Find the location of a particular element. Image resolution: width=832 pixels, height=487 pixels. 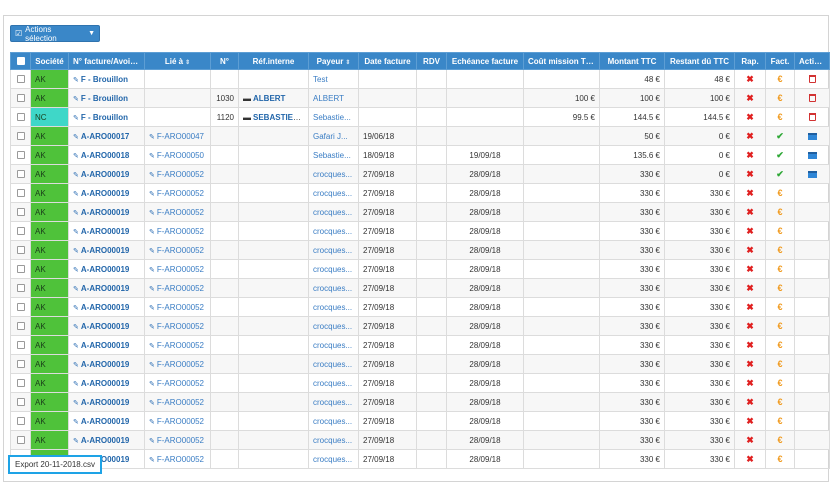

check-icon: ✔ is located at coordinates (780, 154).